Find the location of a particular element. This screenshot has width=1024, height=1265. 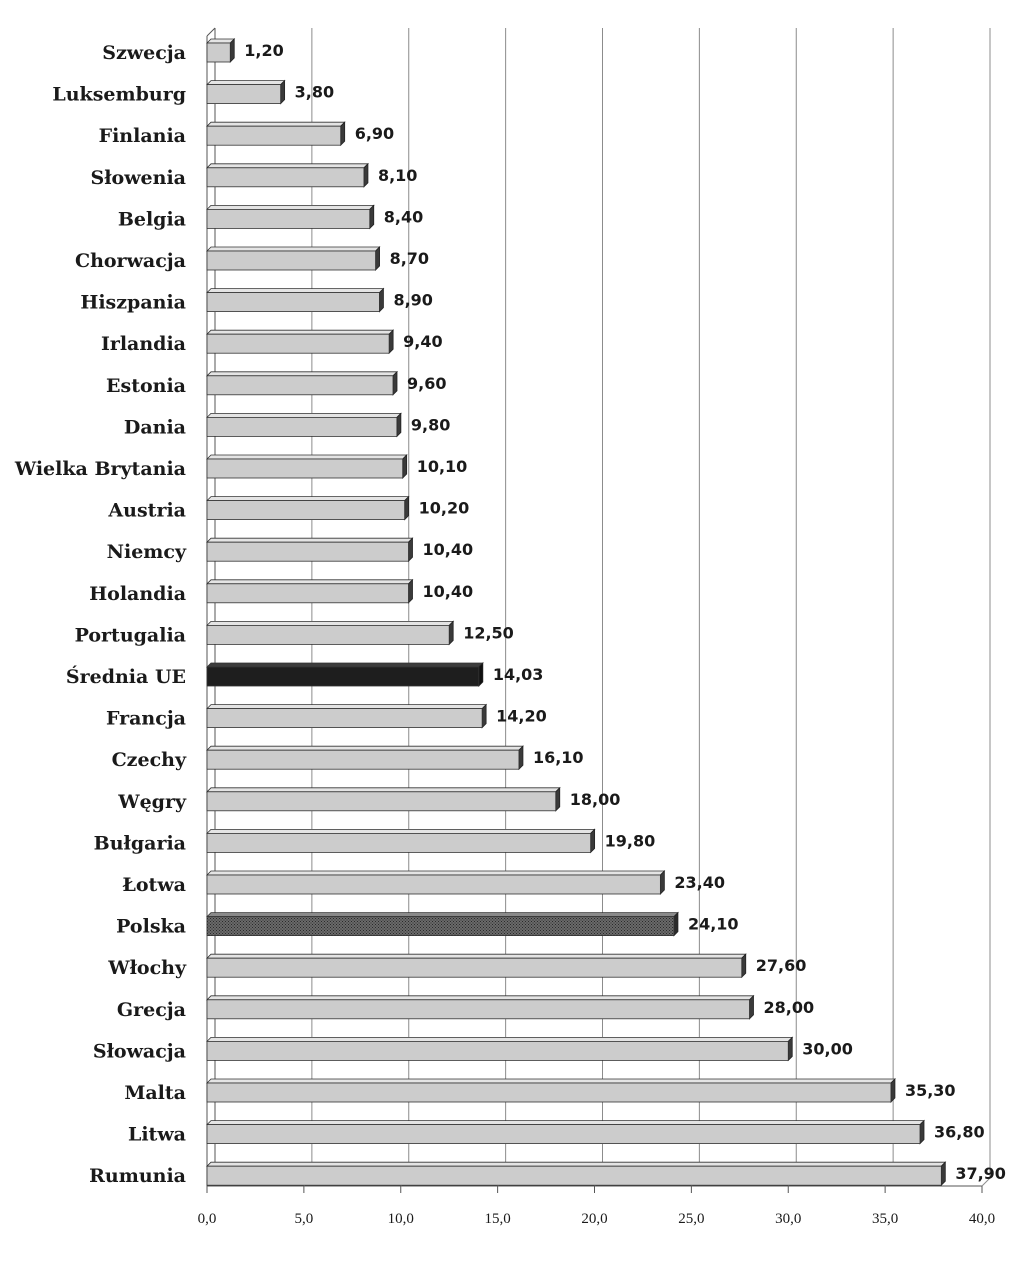

value-label: 18,00 is located at coordinates (595, 799).